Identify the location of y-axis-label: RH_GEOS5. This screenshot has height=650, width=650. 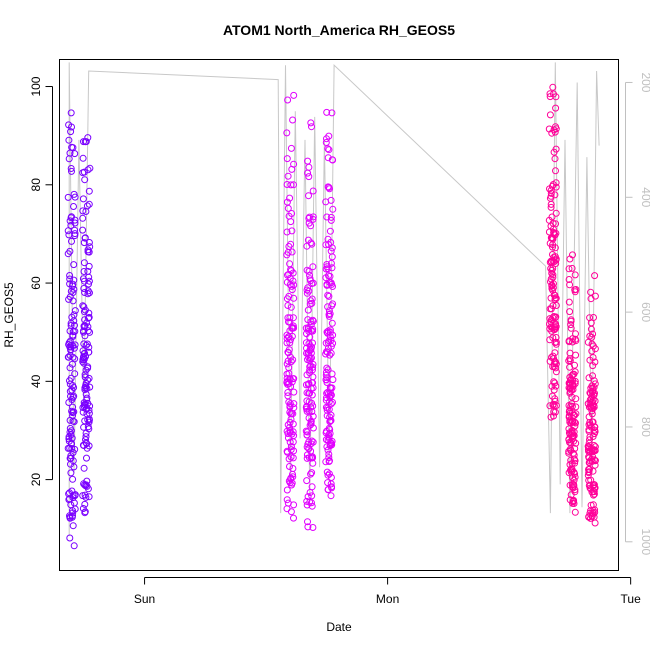
(9, 315).